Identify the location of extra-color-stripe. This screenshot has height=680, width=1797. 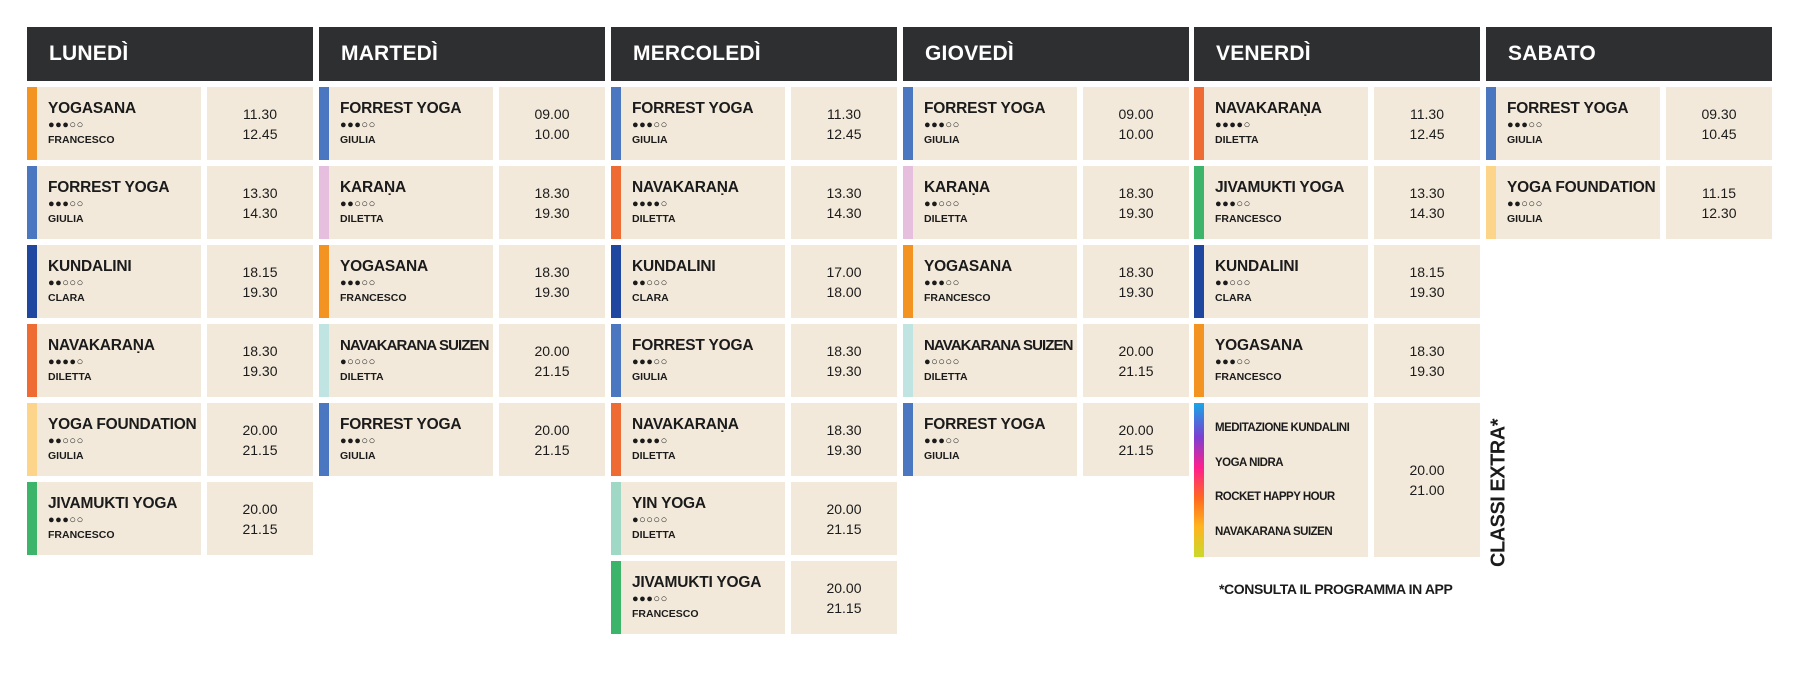
(1199, 480).